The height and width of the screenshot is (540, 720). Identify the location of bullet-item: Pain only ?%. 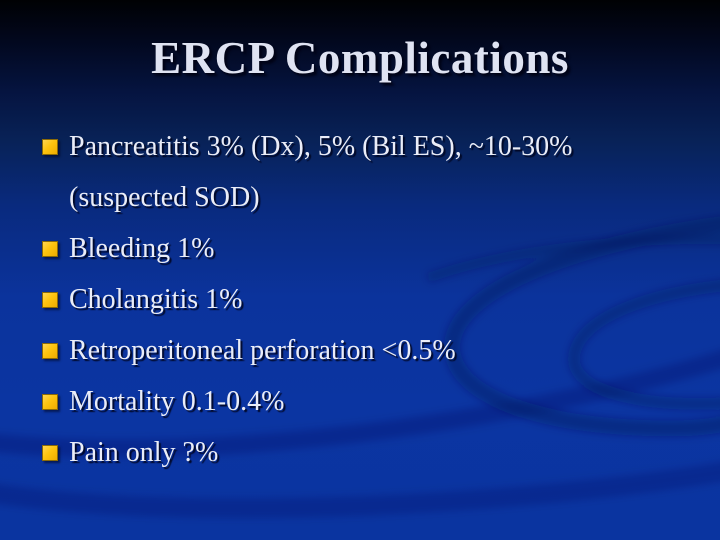
(323, 452).